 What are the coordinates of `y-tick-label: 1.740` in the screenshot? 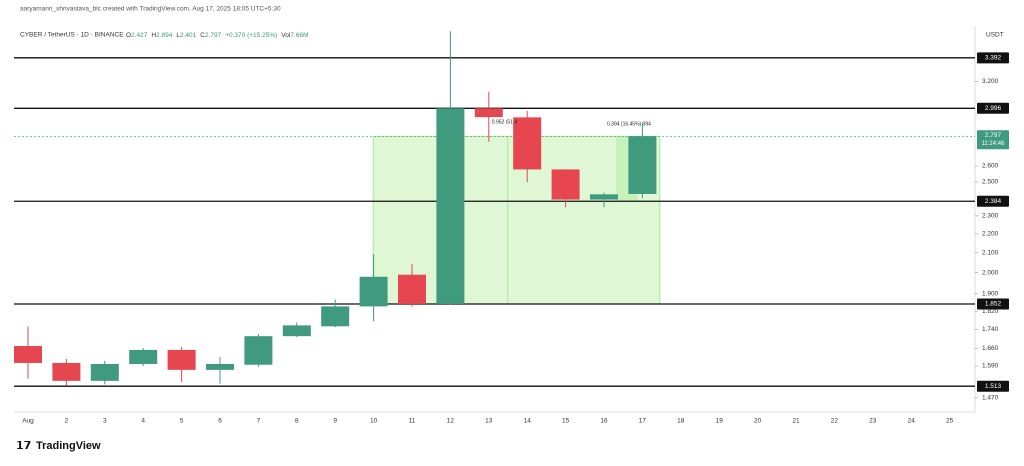 It's located at (990, 329).